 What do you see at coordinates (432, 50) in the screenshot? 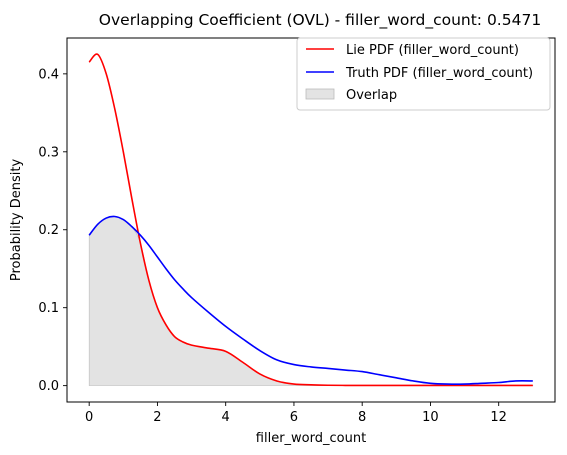
I see `legend-lie-label: Lie PDF (filler_word_count)` at bounding box center [432, 50].